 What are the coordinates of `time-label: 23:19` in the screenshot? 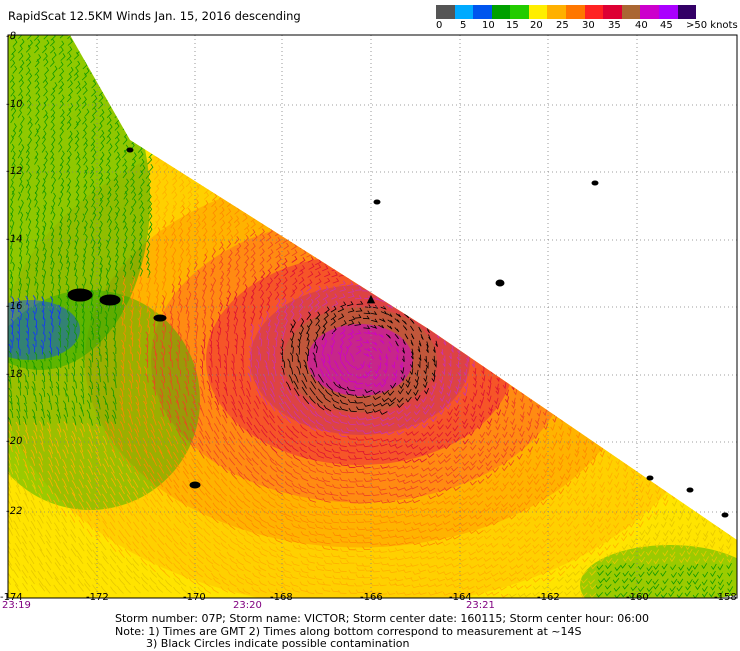 It's located at (16, 605).